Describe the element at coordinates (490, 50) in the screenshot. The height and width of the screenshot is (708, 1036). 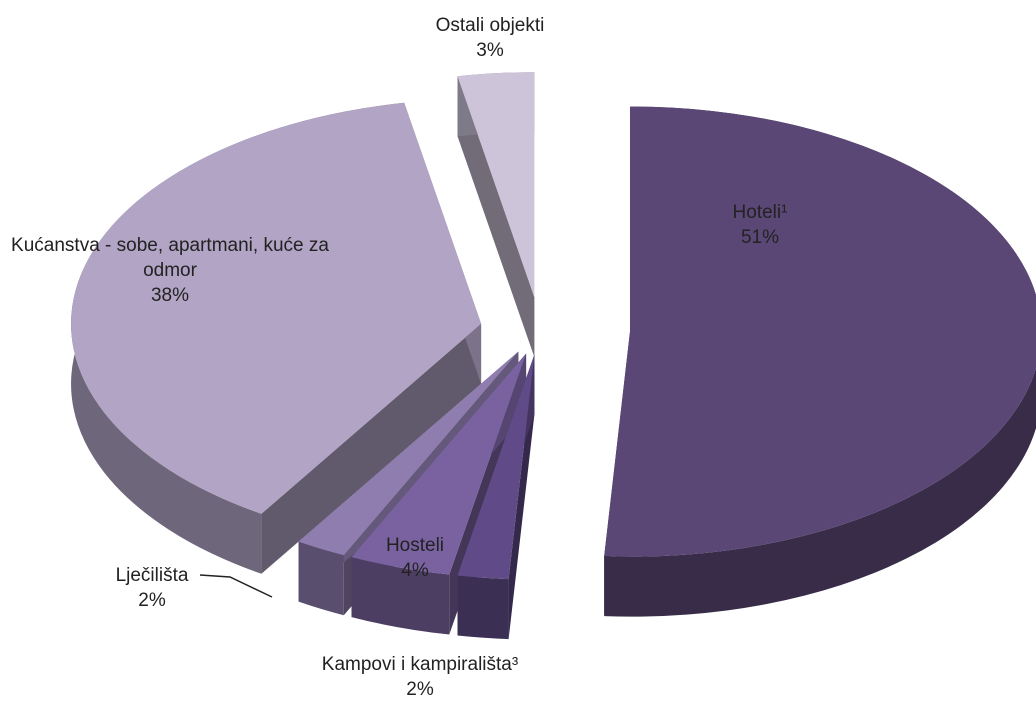
I see `value-label: 3%` at that location.